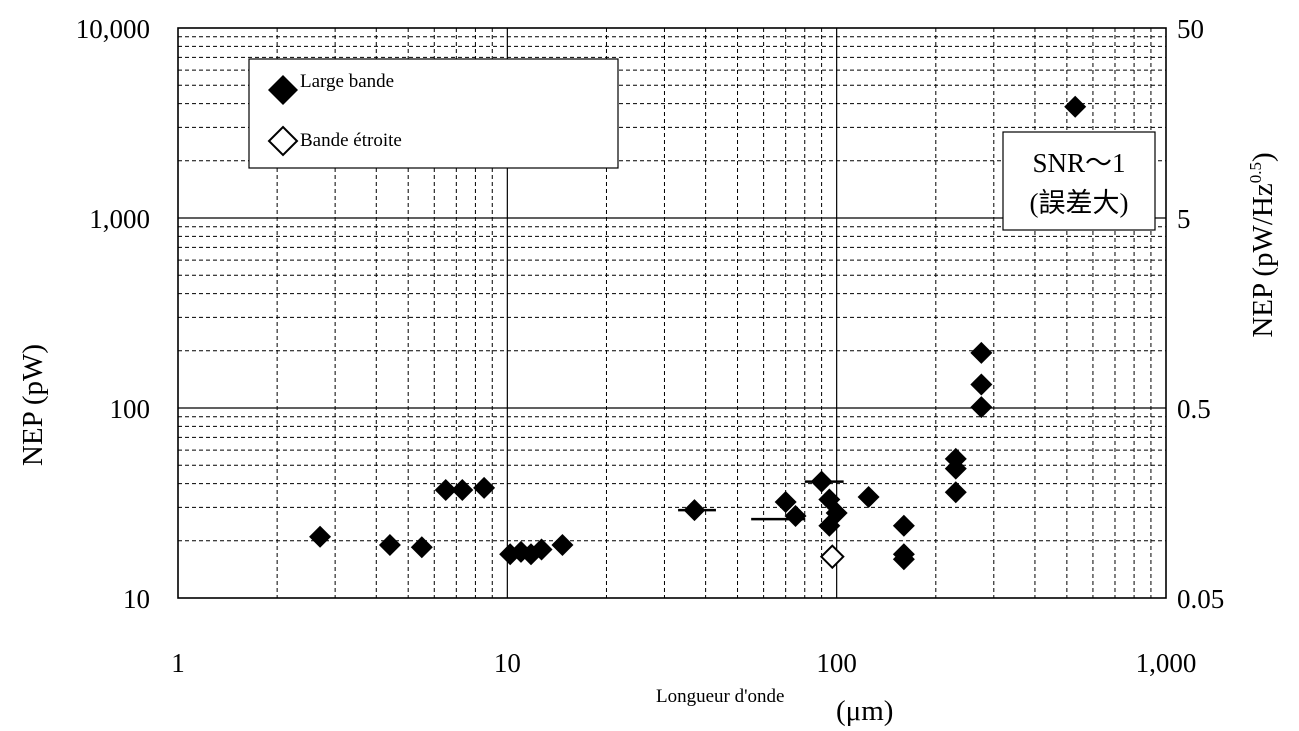 This screenshot has width=1299, height=731. I want to click on y-axis-title-right: NEP (pW/Hz0.5), so click(1262, 244).